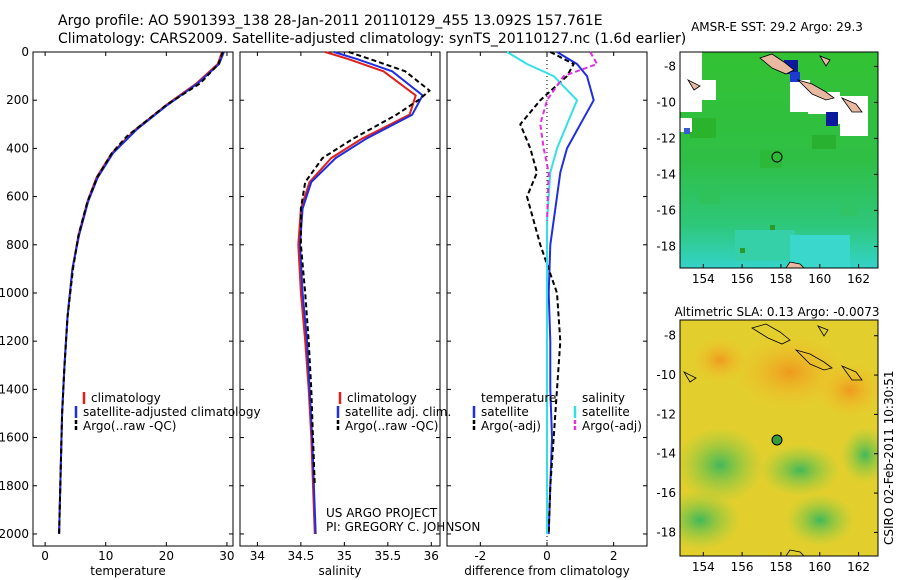  Describe the element at coordinates (25, 52) in the screenshot. I see `depth-tick-label: 0` at that location.